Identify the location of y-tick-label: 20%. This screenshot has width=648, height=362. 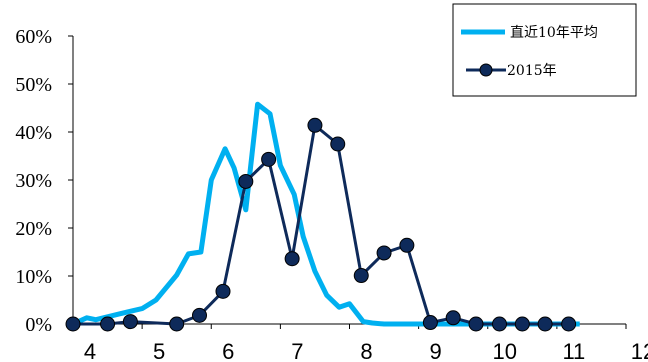
(33, 229).